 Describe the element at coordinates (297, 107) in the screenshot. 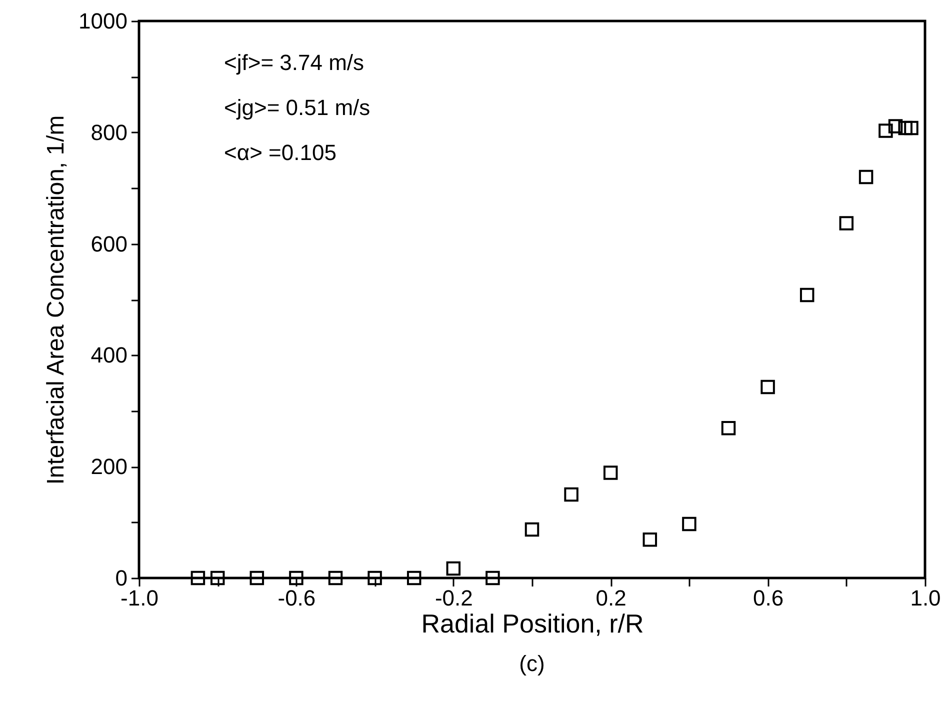

I see `annotation: <jg>= 0.51 m/s` at that location.